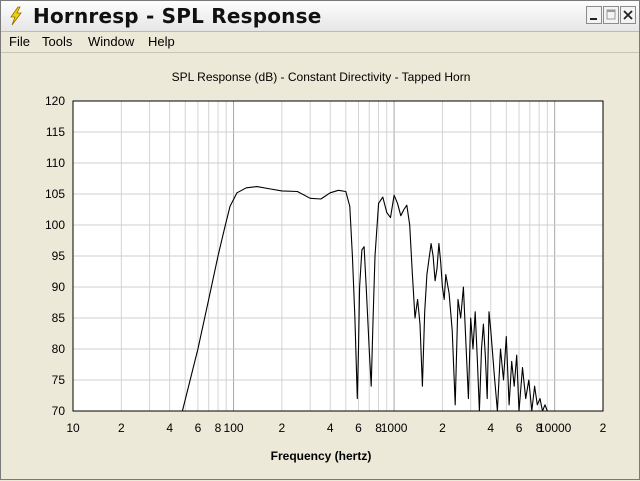 Image resolution: width=640 pixels, height=481 pixels. What do you see at coordinates (55, 101) in the screenshot?
I see `y-tick-label: 120` at bounding box center [55, 101].